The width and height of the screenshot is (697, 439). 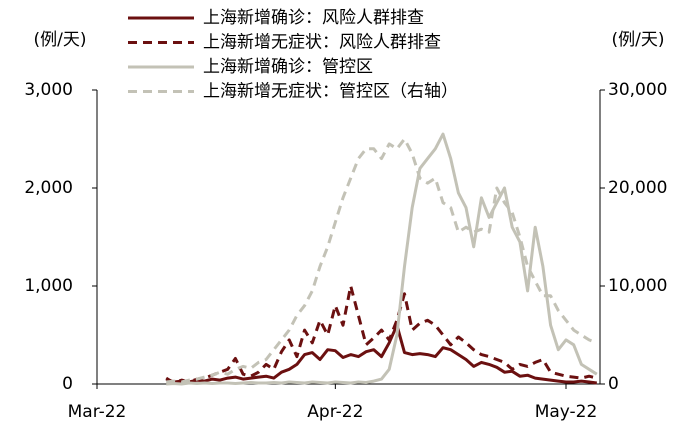 What do you see at coordinates (322, 43) in the screenshot?
I see `legend-label: 上海新增无症状：风险人群排查` at bounding box center [322, 43].